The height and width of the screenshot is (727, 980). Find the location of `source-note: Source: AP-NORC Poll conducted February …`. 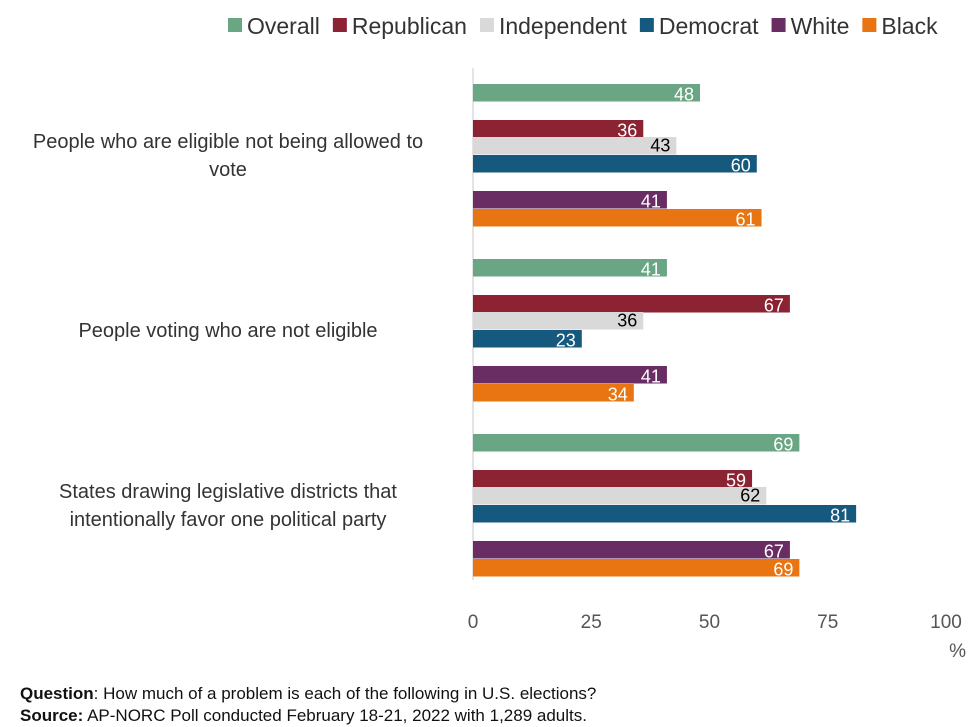

source-note: Source: AP-NORC Poll conducted February … is located at coordinates (490, 716).